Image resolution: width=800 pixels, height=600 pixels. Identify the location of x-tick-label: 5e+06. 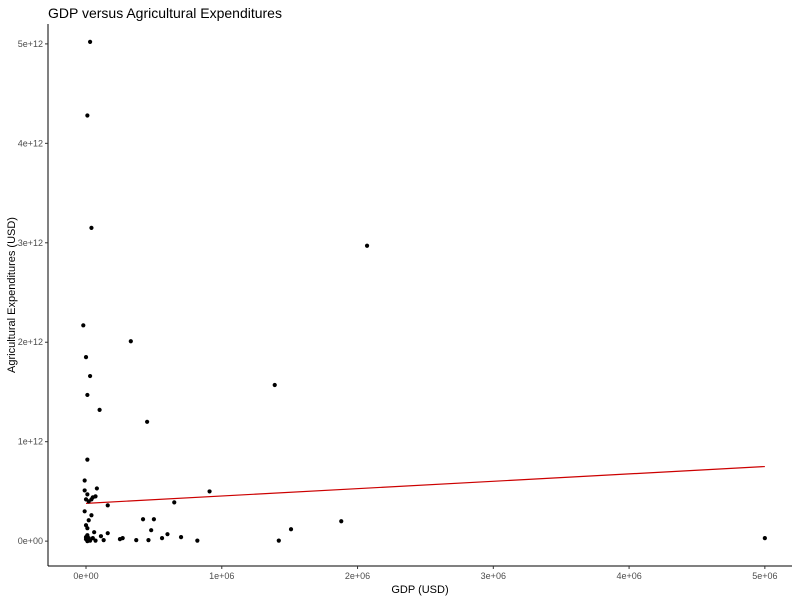
(764, 576).